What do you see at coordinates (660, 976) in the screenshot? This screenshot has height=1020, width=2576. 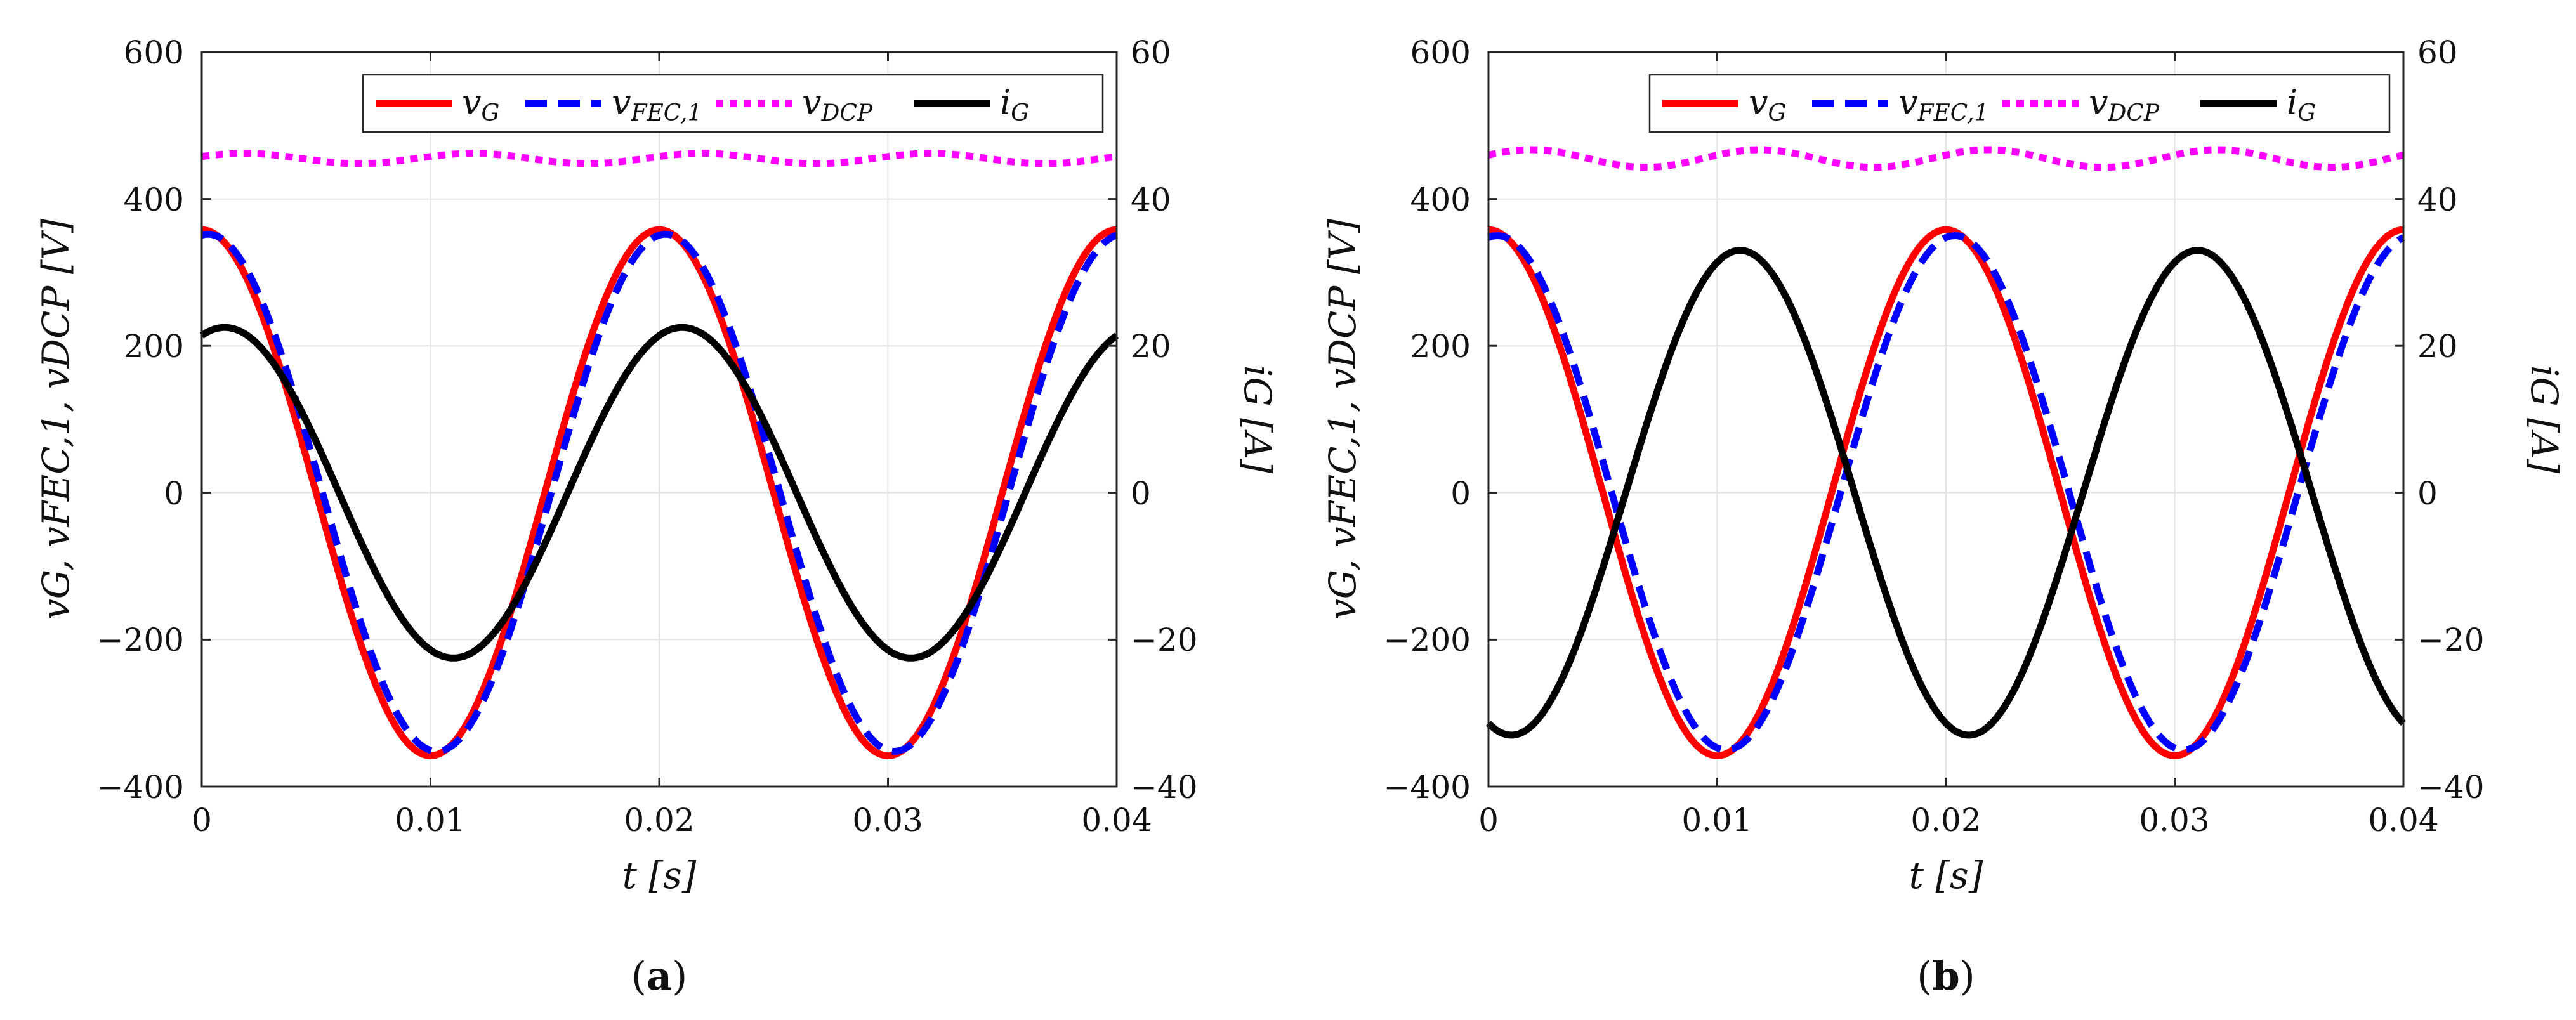 I see `panel-a-caption: (a)` at bounding box center [660, 976].